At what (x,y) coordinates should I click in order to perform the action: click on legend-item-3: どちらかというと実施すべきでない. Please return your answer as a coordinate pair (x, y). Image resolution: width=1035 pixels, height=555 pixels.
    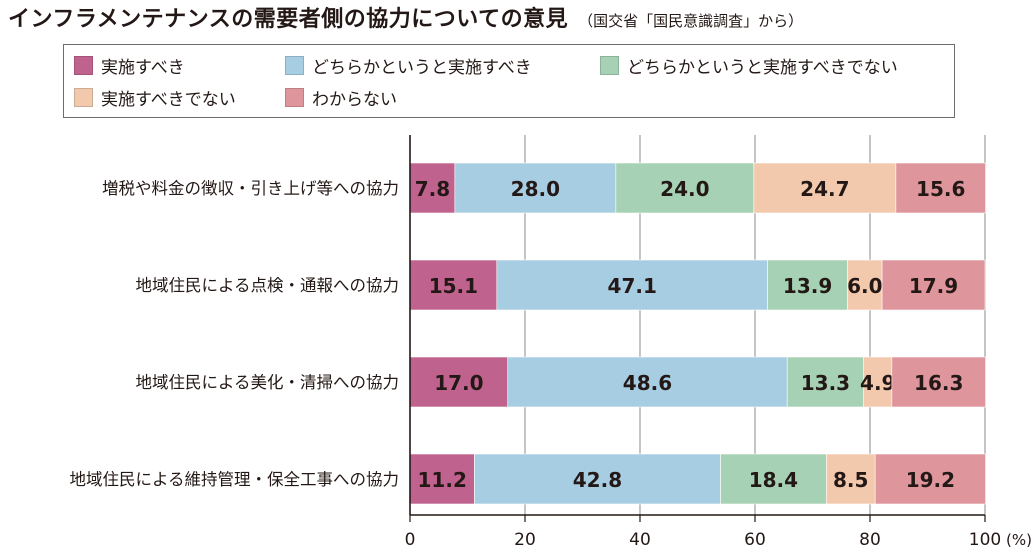
    Looking at the image, I should click on (749, 65).